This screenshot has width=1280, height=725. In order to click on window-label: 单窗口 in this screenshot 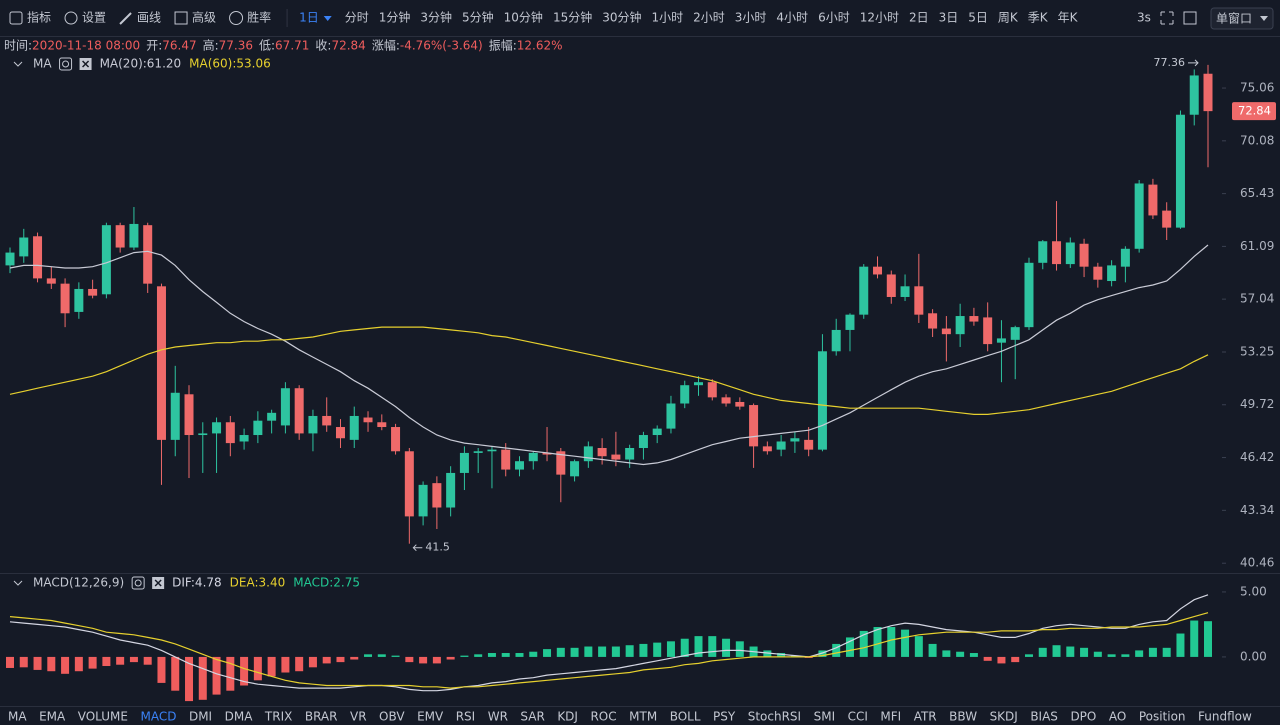, I will do `click(1234, 19)`.